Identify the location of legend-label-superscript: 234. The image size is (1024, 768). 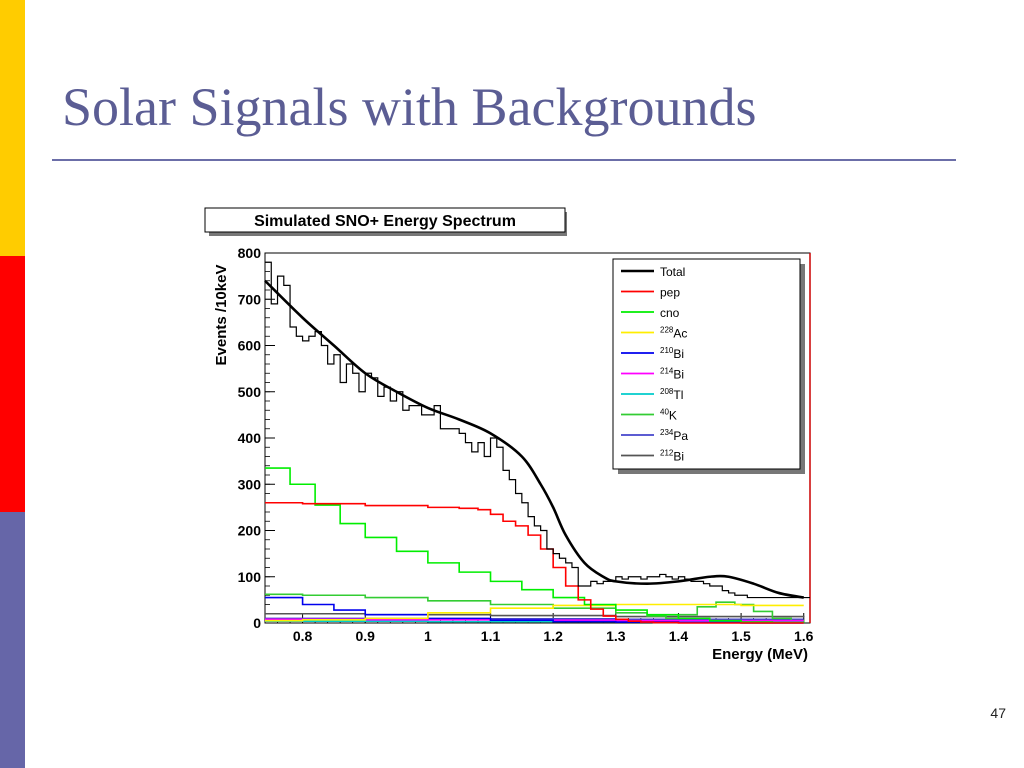
(667, 432).